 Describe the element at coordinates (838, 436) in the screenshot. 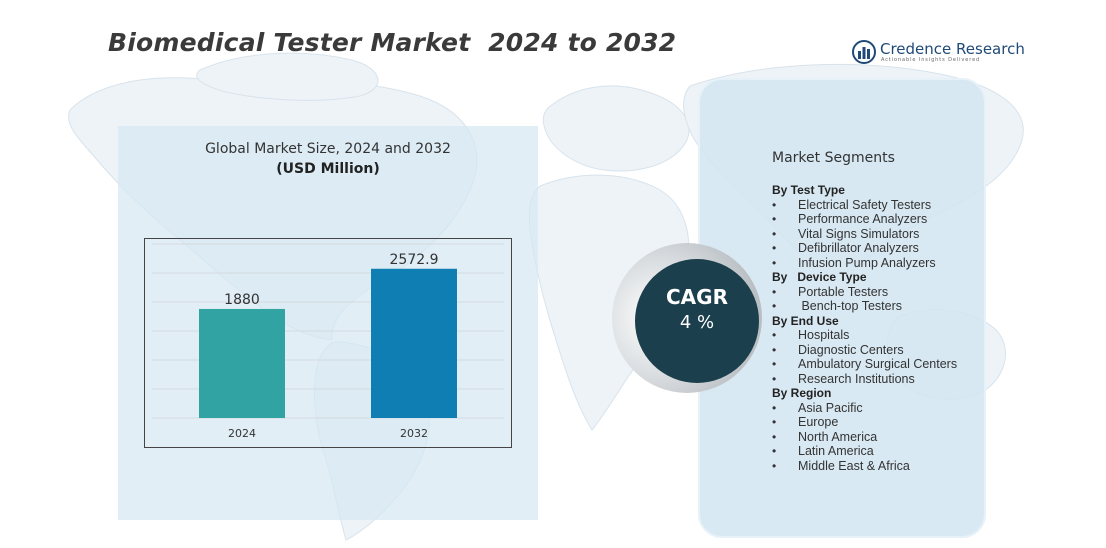

I see `segment-item-label: North America` at that location.